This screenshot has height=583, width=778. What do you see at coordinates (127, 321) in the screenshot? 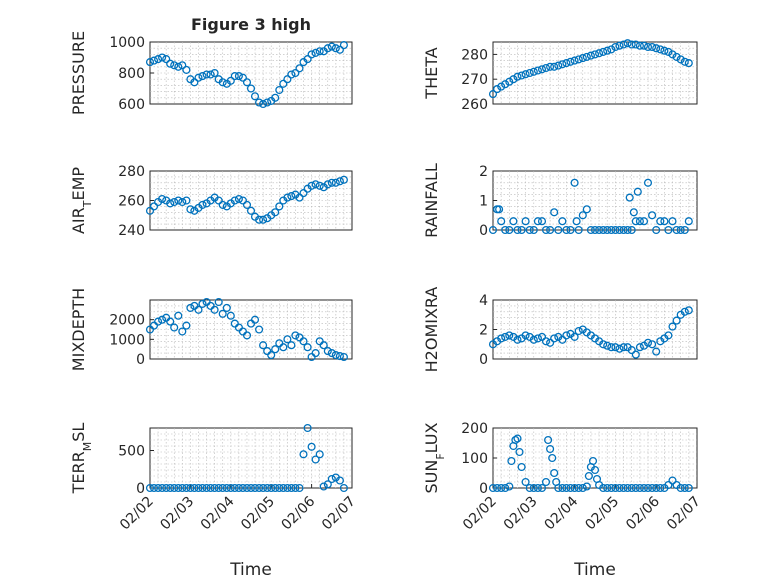
I see `y-tick-label: 2000` at bounding box center [127, 321].